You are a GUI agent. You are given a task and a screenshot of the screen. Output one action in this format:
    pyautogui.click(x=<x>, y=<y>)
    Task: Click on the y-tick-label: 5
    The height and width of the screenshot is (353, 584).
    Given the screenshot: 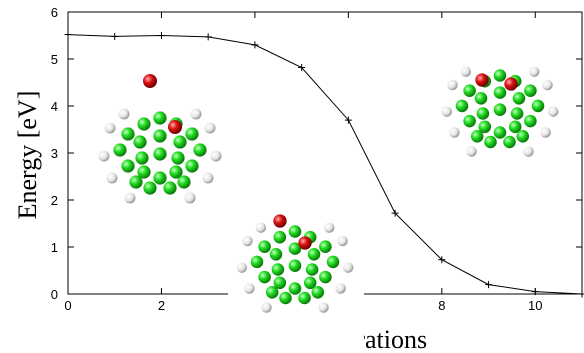 What is the action you would take?
    pyautogui.click(x=54, y=59)
    